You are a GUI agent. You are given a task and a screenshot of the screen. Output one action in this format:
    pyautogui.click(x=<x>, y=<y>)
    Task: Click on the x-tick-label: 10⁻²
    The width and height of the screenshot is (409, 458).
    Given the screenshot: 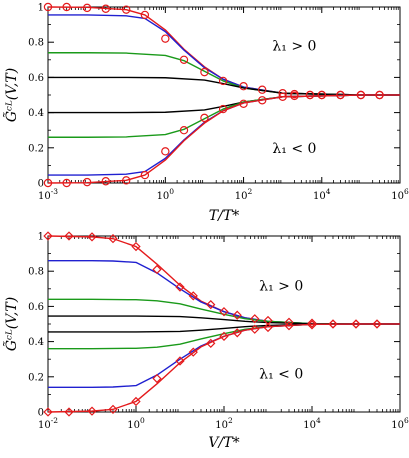 What is the action you would take?
    pyautogui.click(x=48, y=423)
    